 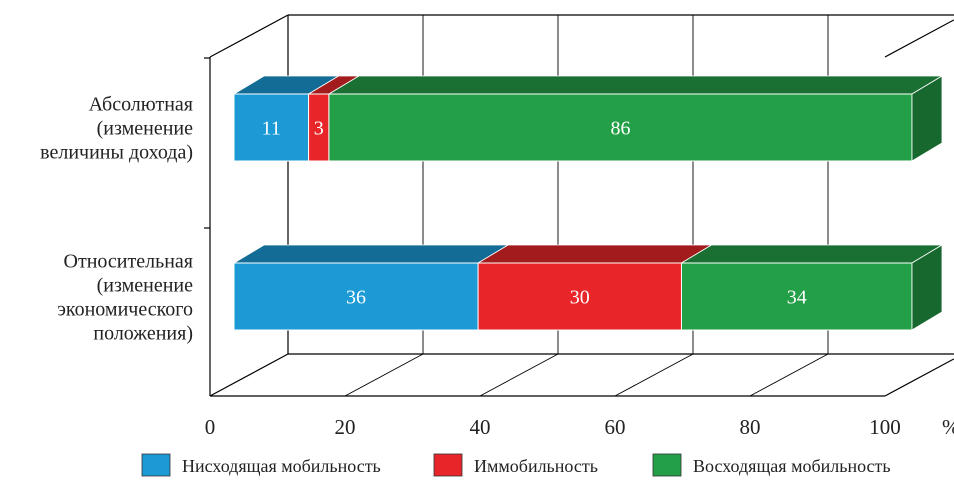 I want to click on category-label: величины дохода), so click(x=116, y=153).